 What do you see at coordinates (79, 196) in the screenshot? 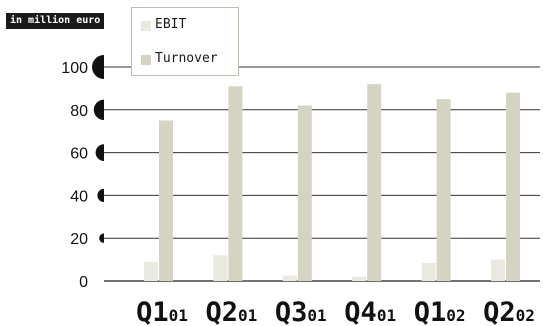
I see `ytick-label-40: 40` at bounding box center [79, 196].